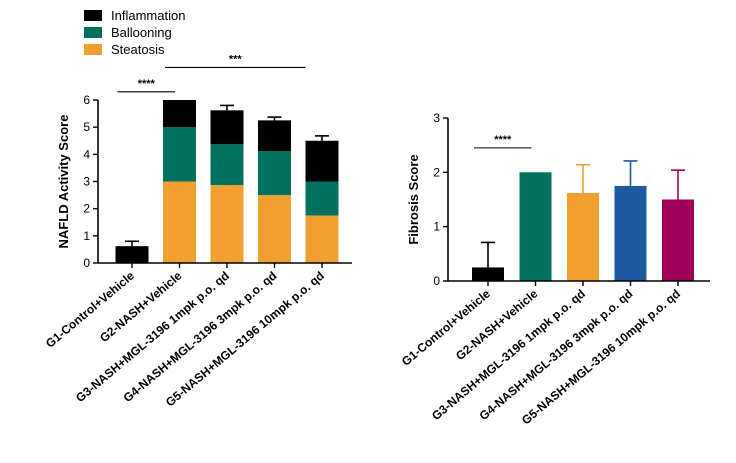  I want to click on y-tick-label-6: 6, so click(86, 100).